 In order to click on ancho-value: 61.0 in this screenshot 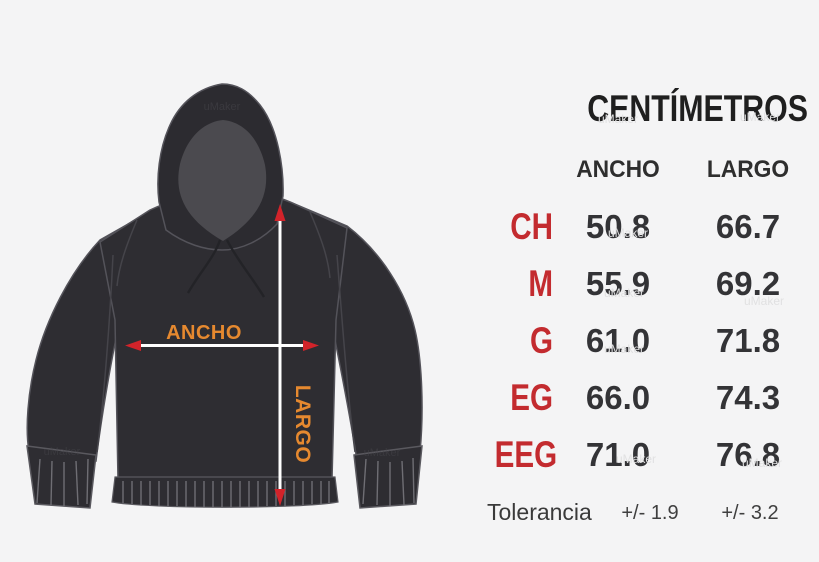, I will do `click(618, 340)`.